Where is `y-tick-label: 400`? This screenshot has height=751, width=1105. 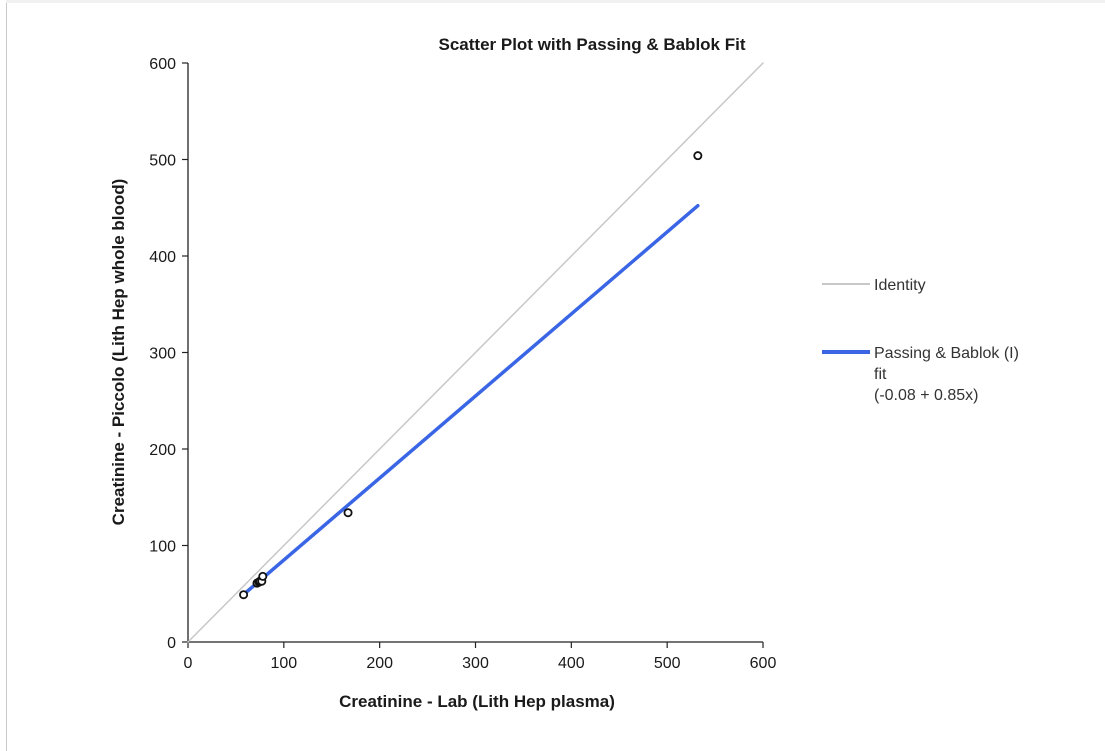
y-tick-label: 400 is located at coordinates (162, 257).